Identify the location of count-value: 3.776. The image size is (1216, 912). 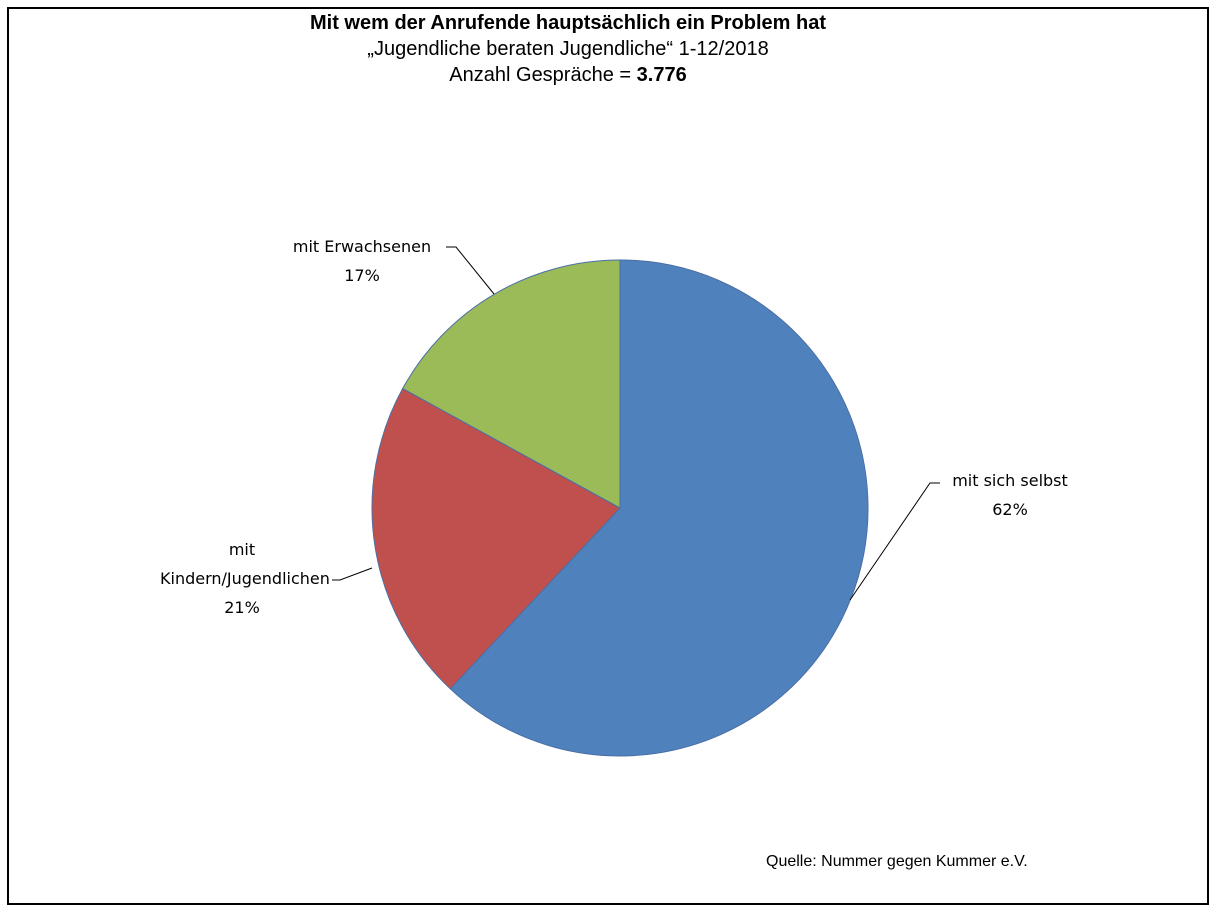
(661, 75).